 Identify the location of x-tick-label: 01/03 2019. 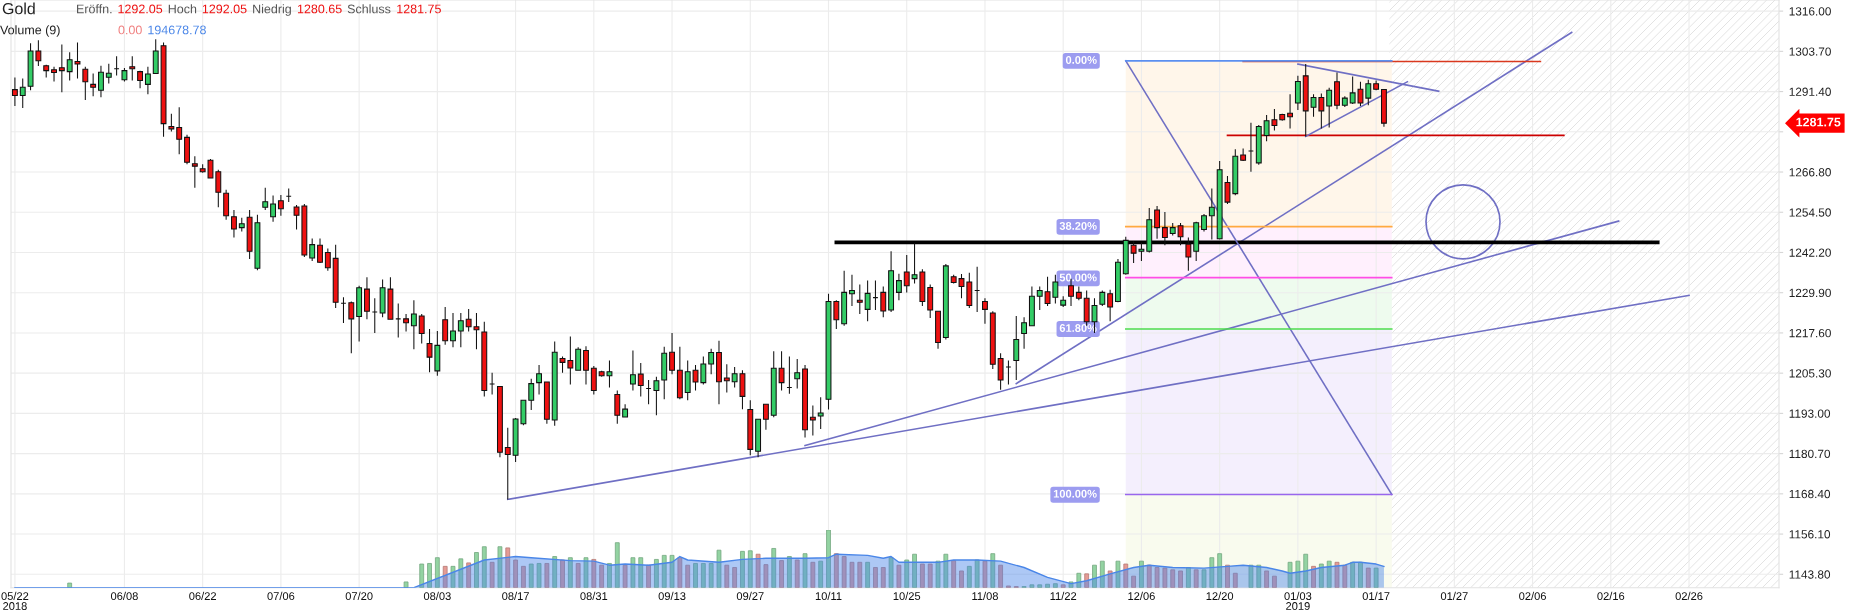
(1298, 600).